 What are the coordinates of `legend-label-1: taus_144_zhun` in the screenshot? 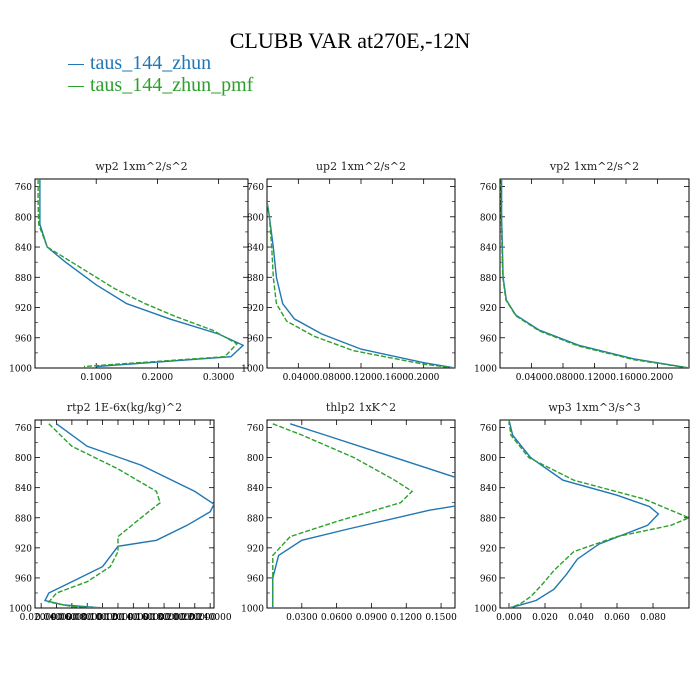 It's located at (151, 63).